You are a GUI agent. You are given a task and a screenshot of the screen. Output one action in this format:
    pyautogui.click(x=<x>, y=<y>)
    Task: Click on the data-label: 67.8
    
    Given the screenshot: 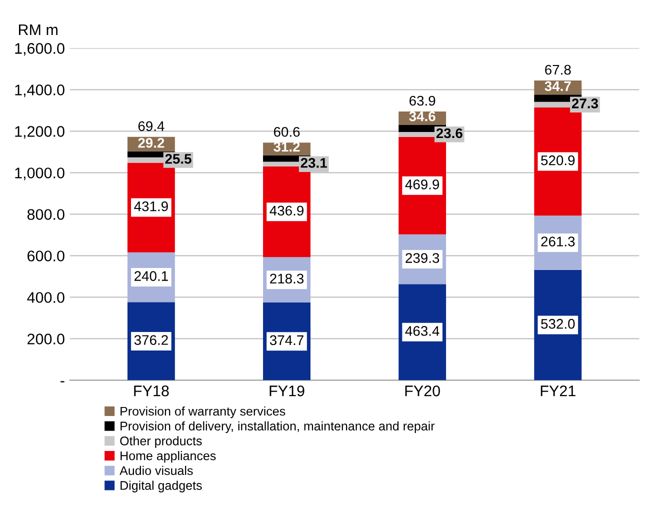 What is the action you would take?
    pyautogui.click(x=558, y=69)
    